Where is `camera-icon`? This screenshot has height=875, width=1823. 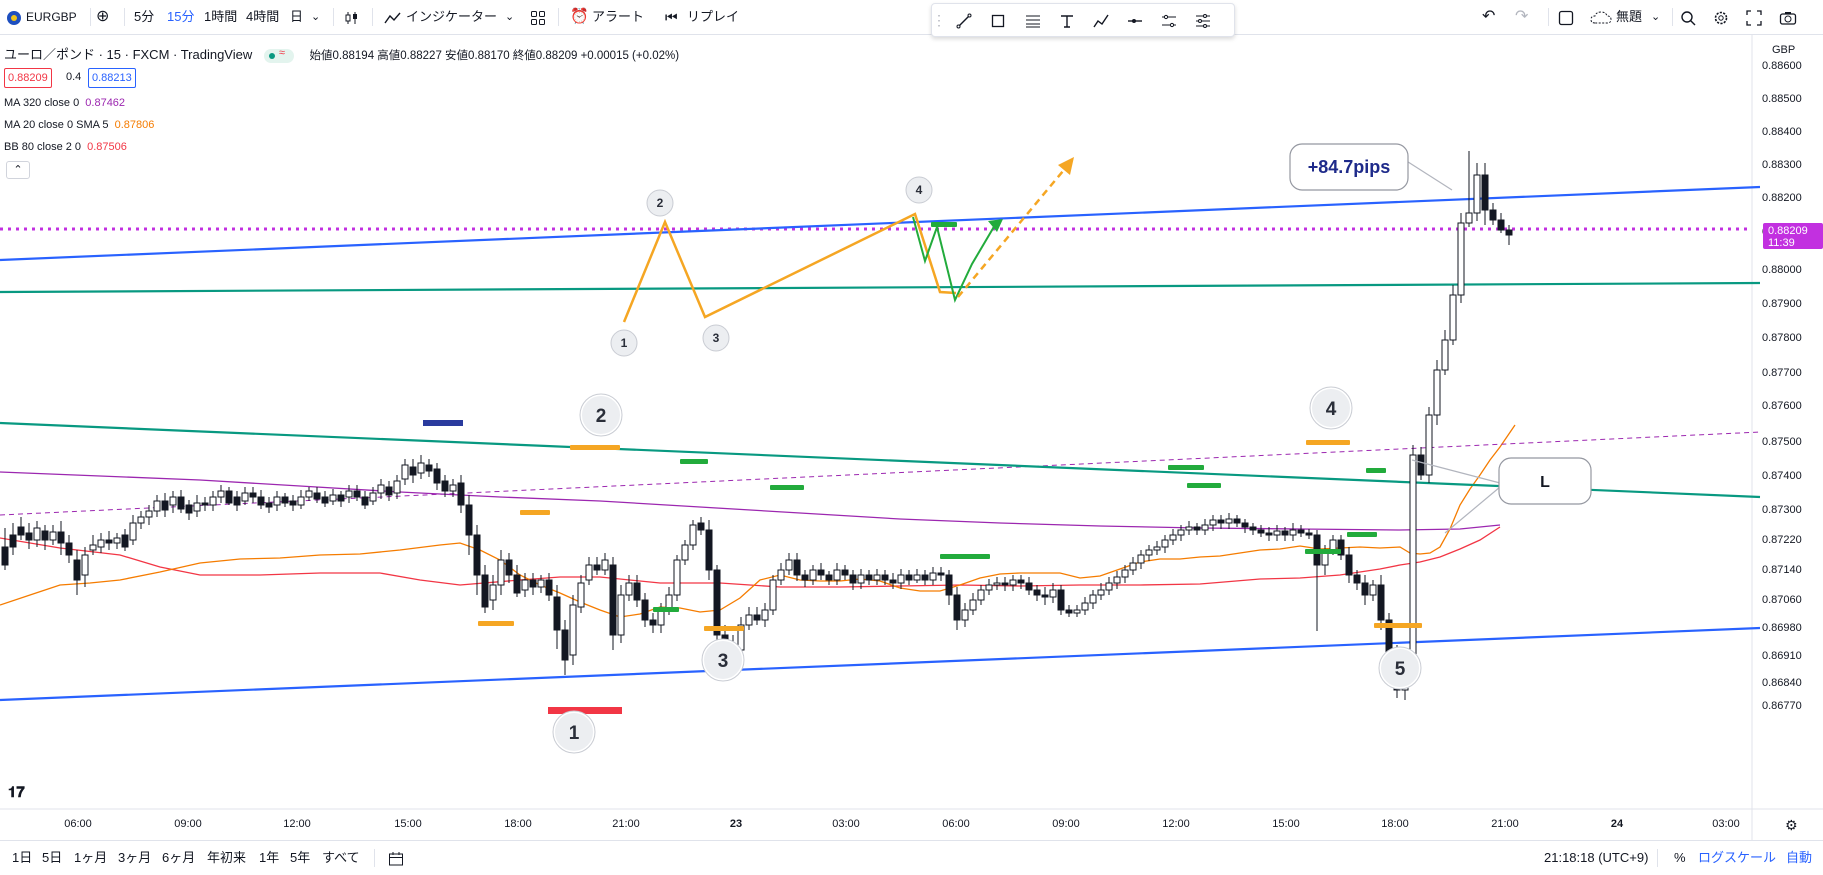 camera-icon is located at coordinates (1788, 17).